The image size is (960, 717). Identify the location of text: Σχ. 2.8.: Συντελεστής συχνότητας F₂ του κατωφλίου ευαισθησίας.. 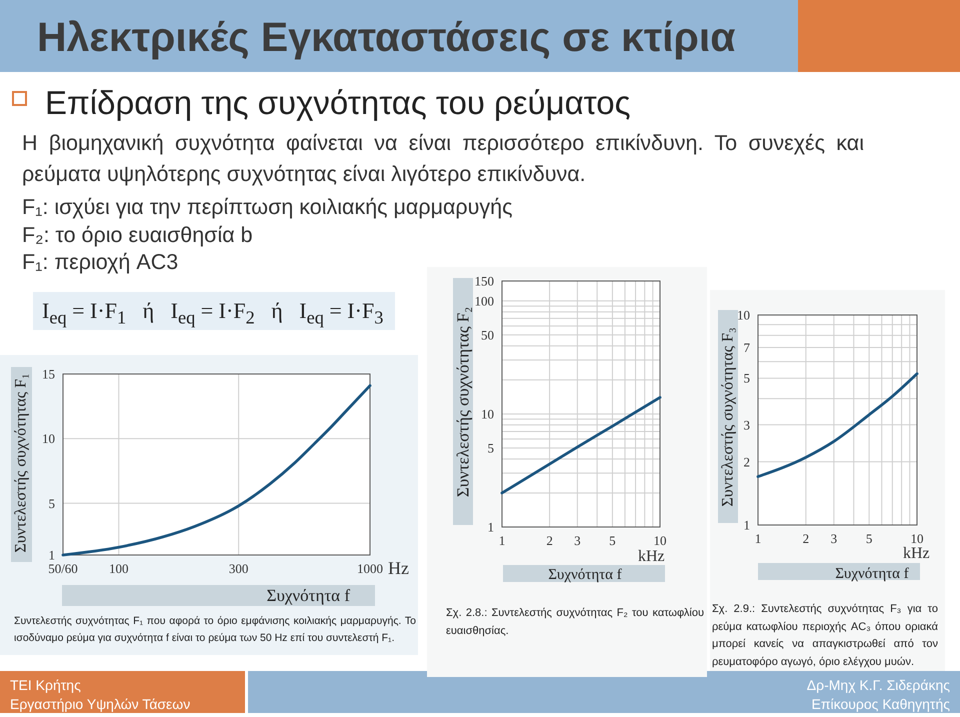
(575, 622).